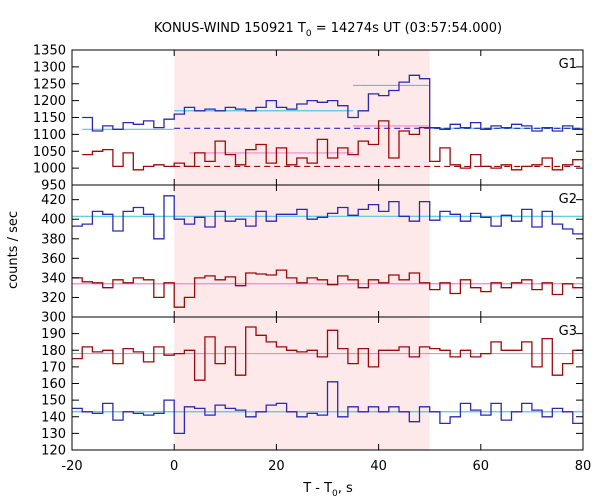 The width and height of the screenshot is (600, 500). Describe the element at coordinates (53, 298) in the screenshot. I see `y-tick-label: 320` at that location.